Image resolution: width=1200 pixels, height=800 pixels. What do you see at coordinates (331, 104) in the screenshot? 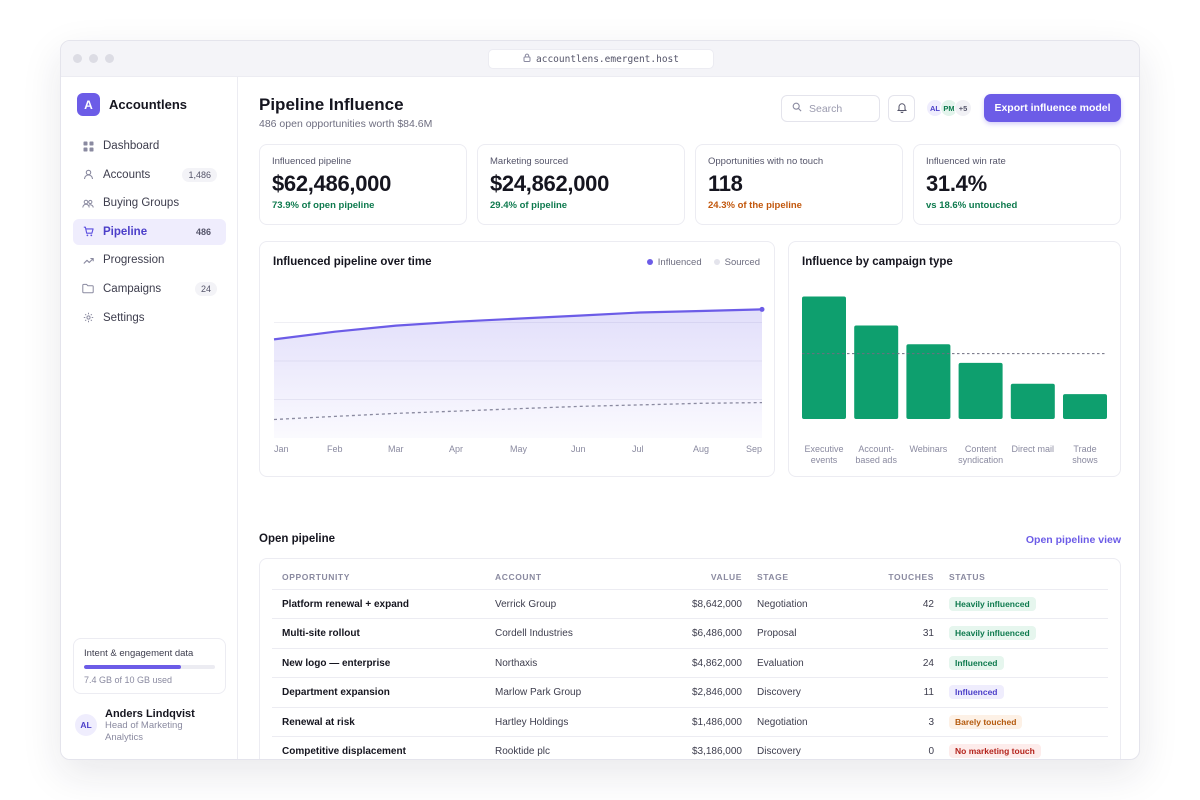
I see `page-title: Pipeline Influence` at bounding box center [331, 104].